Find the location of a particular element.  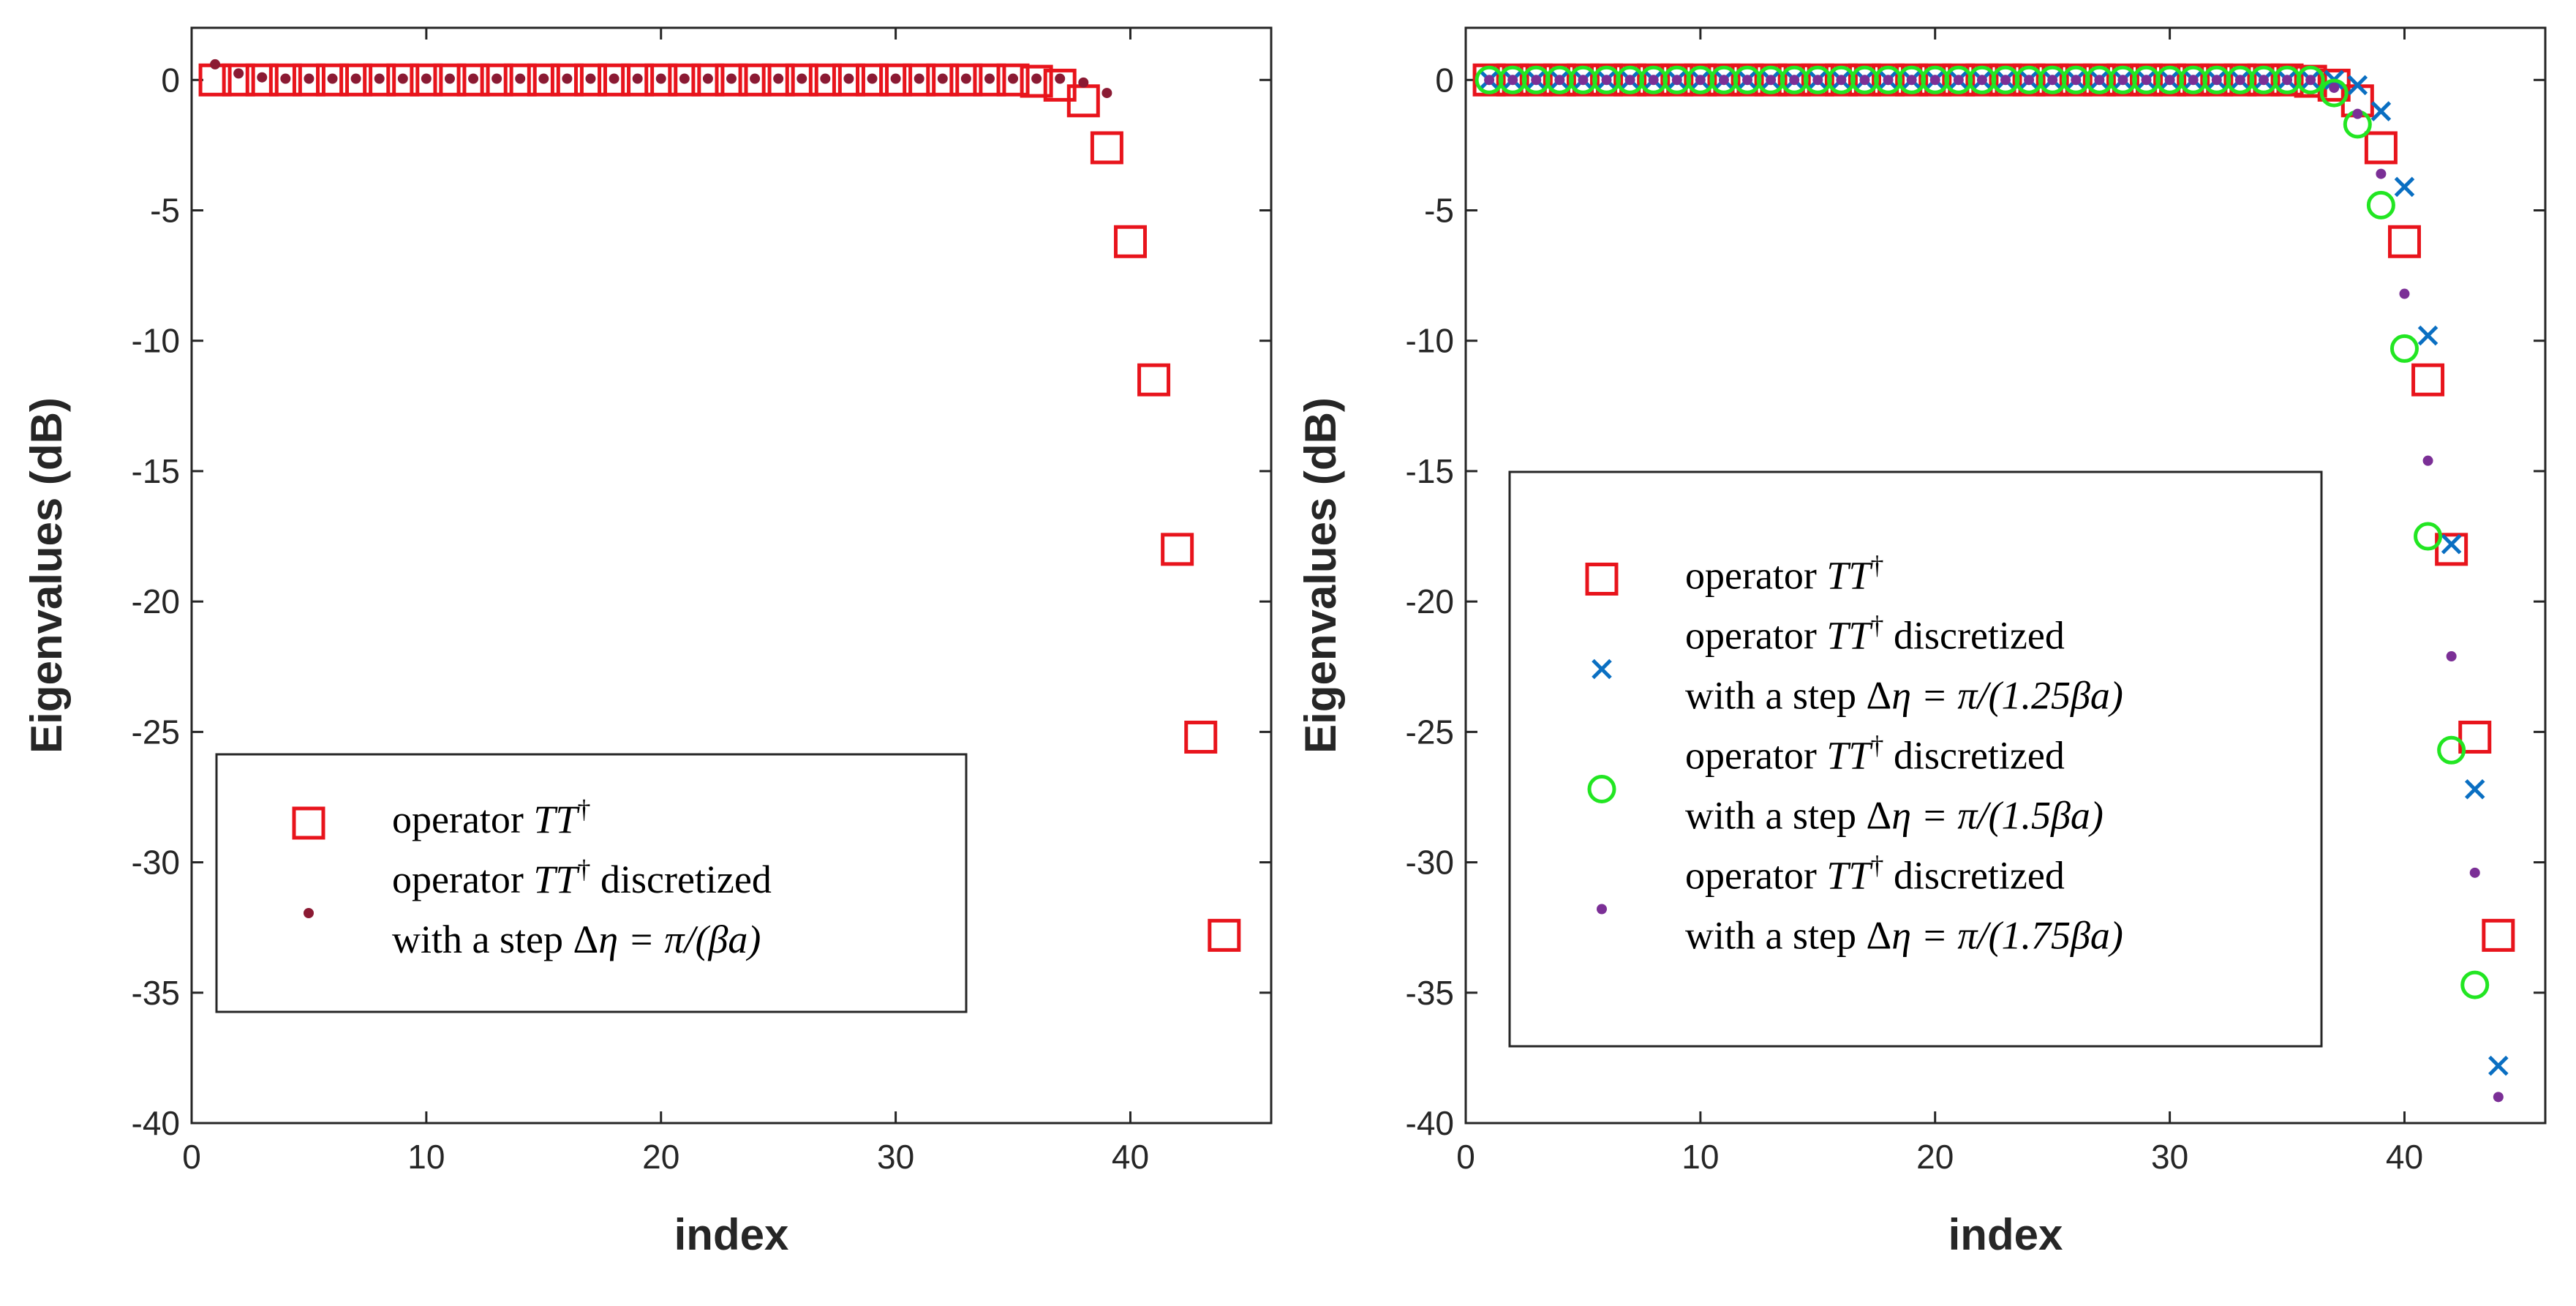

y-tick-label: -40 is located at coordinates (156, 1123).